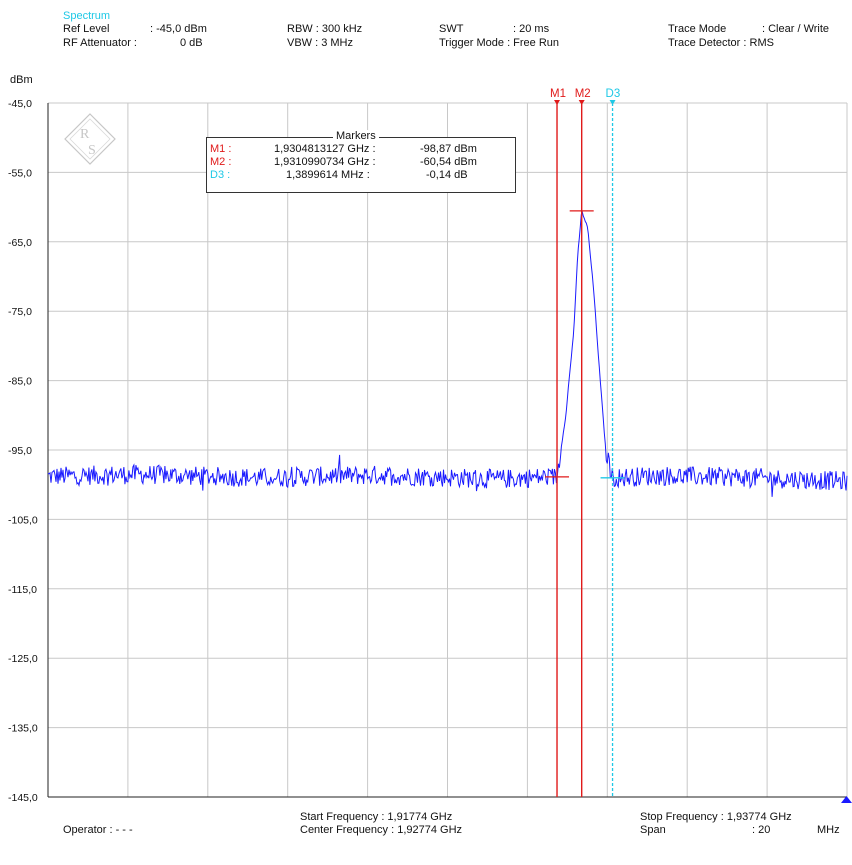 The image size is (852, 865). Describe the element at coordinates (828, 830) in the screenshot. I see `span-unit: MHz` at that location.